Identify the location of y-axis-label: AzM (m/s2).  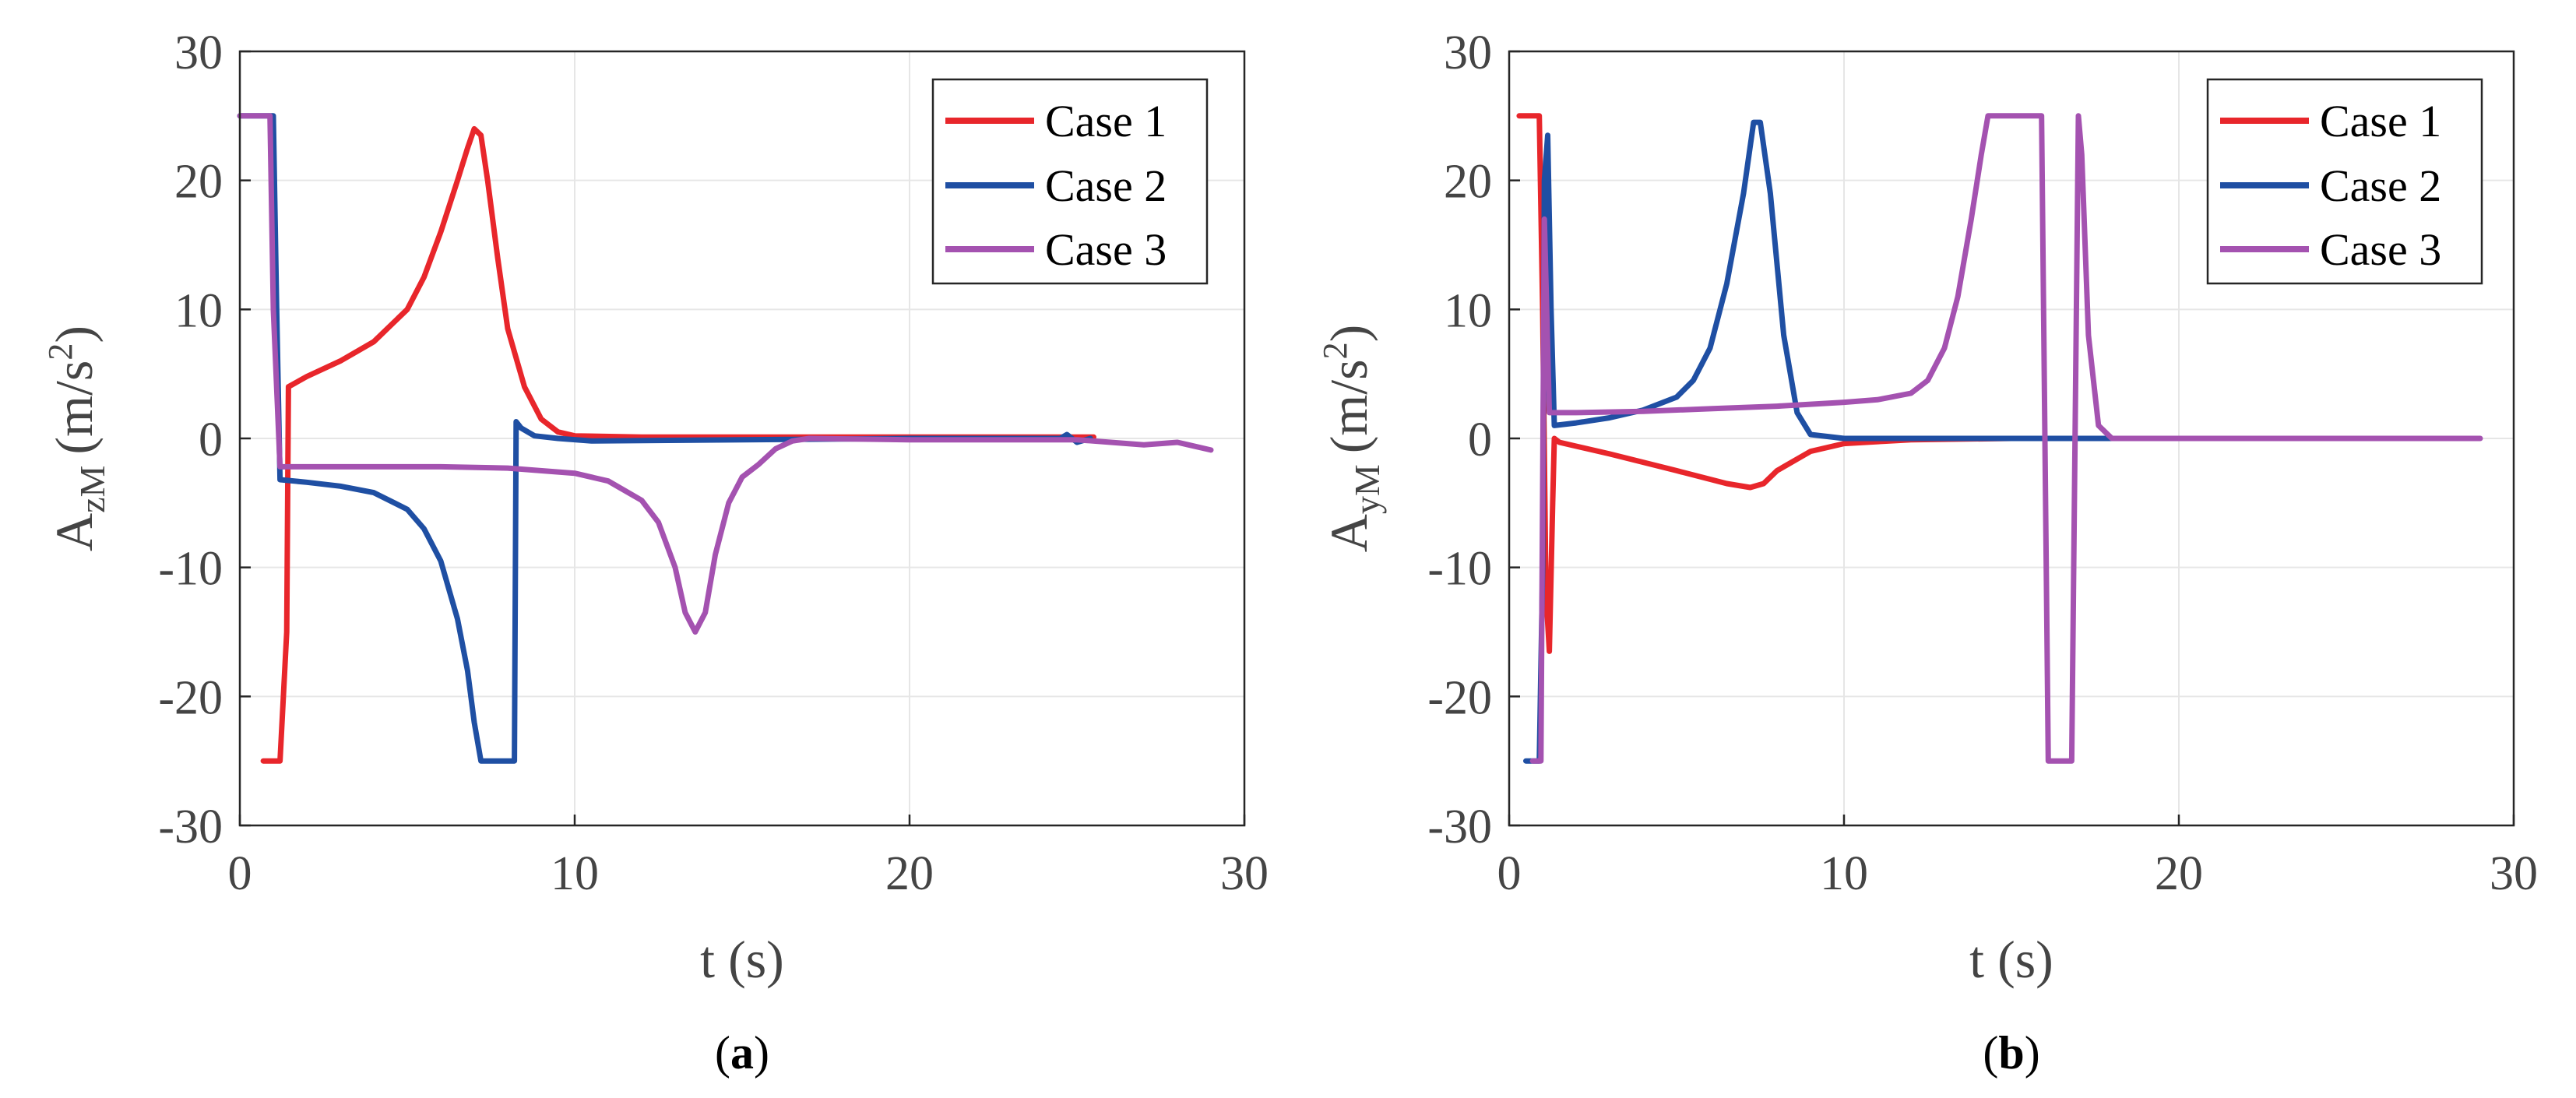
(76, 439).